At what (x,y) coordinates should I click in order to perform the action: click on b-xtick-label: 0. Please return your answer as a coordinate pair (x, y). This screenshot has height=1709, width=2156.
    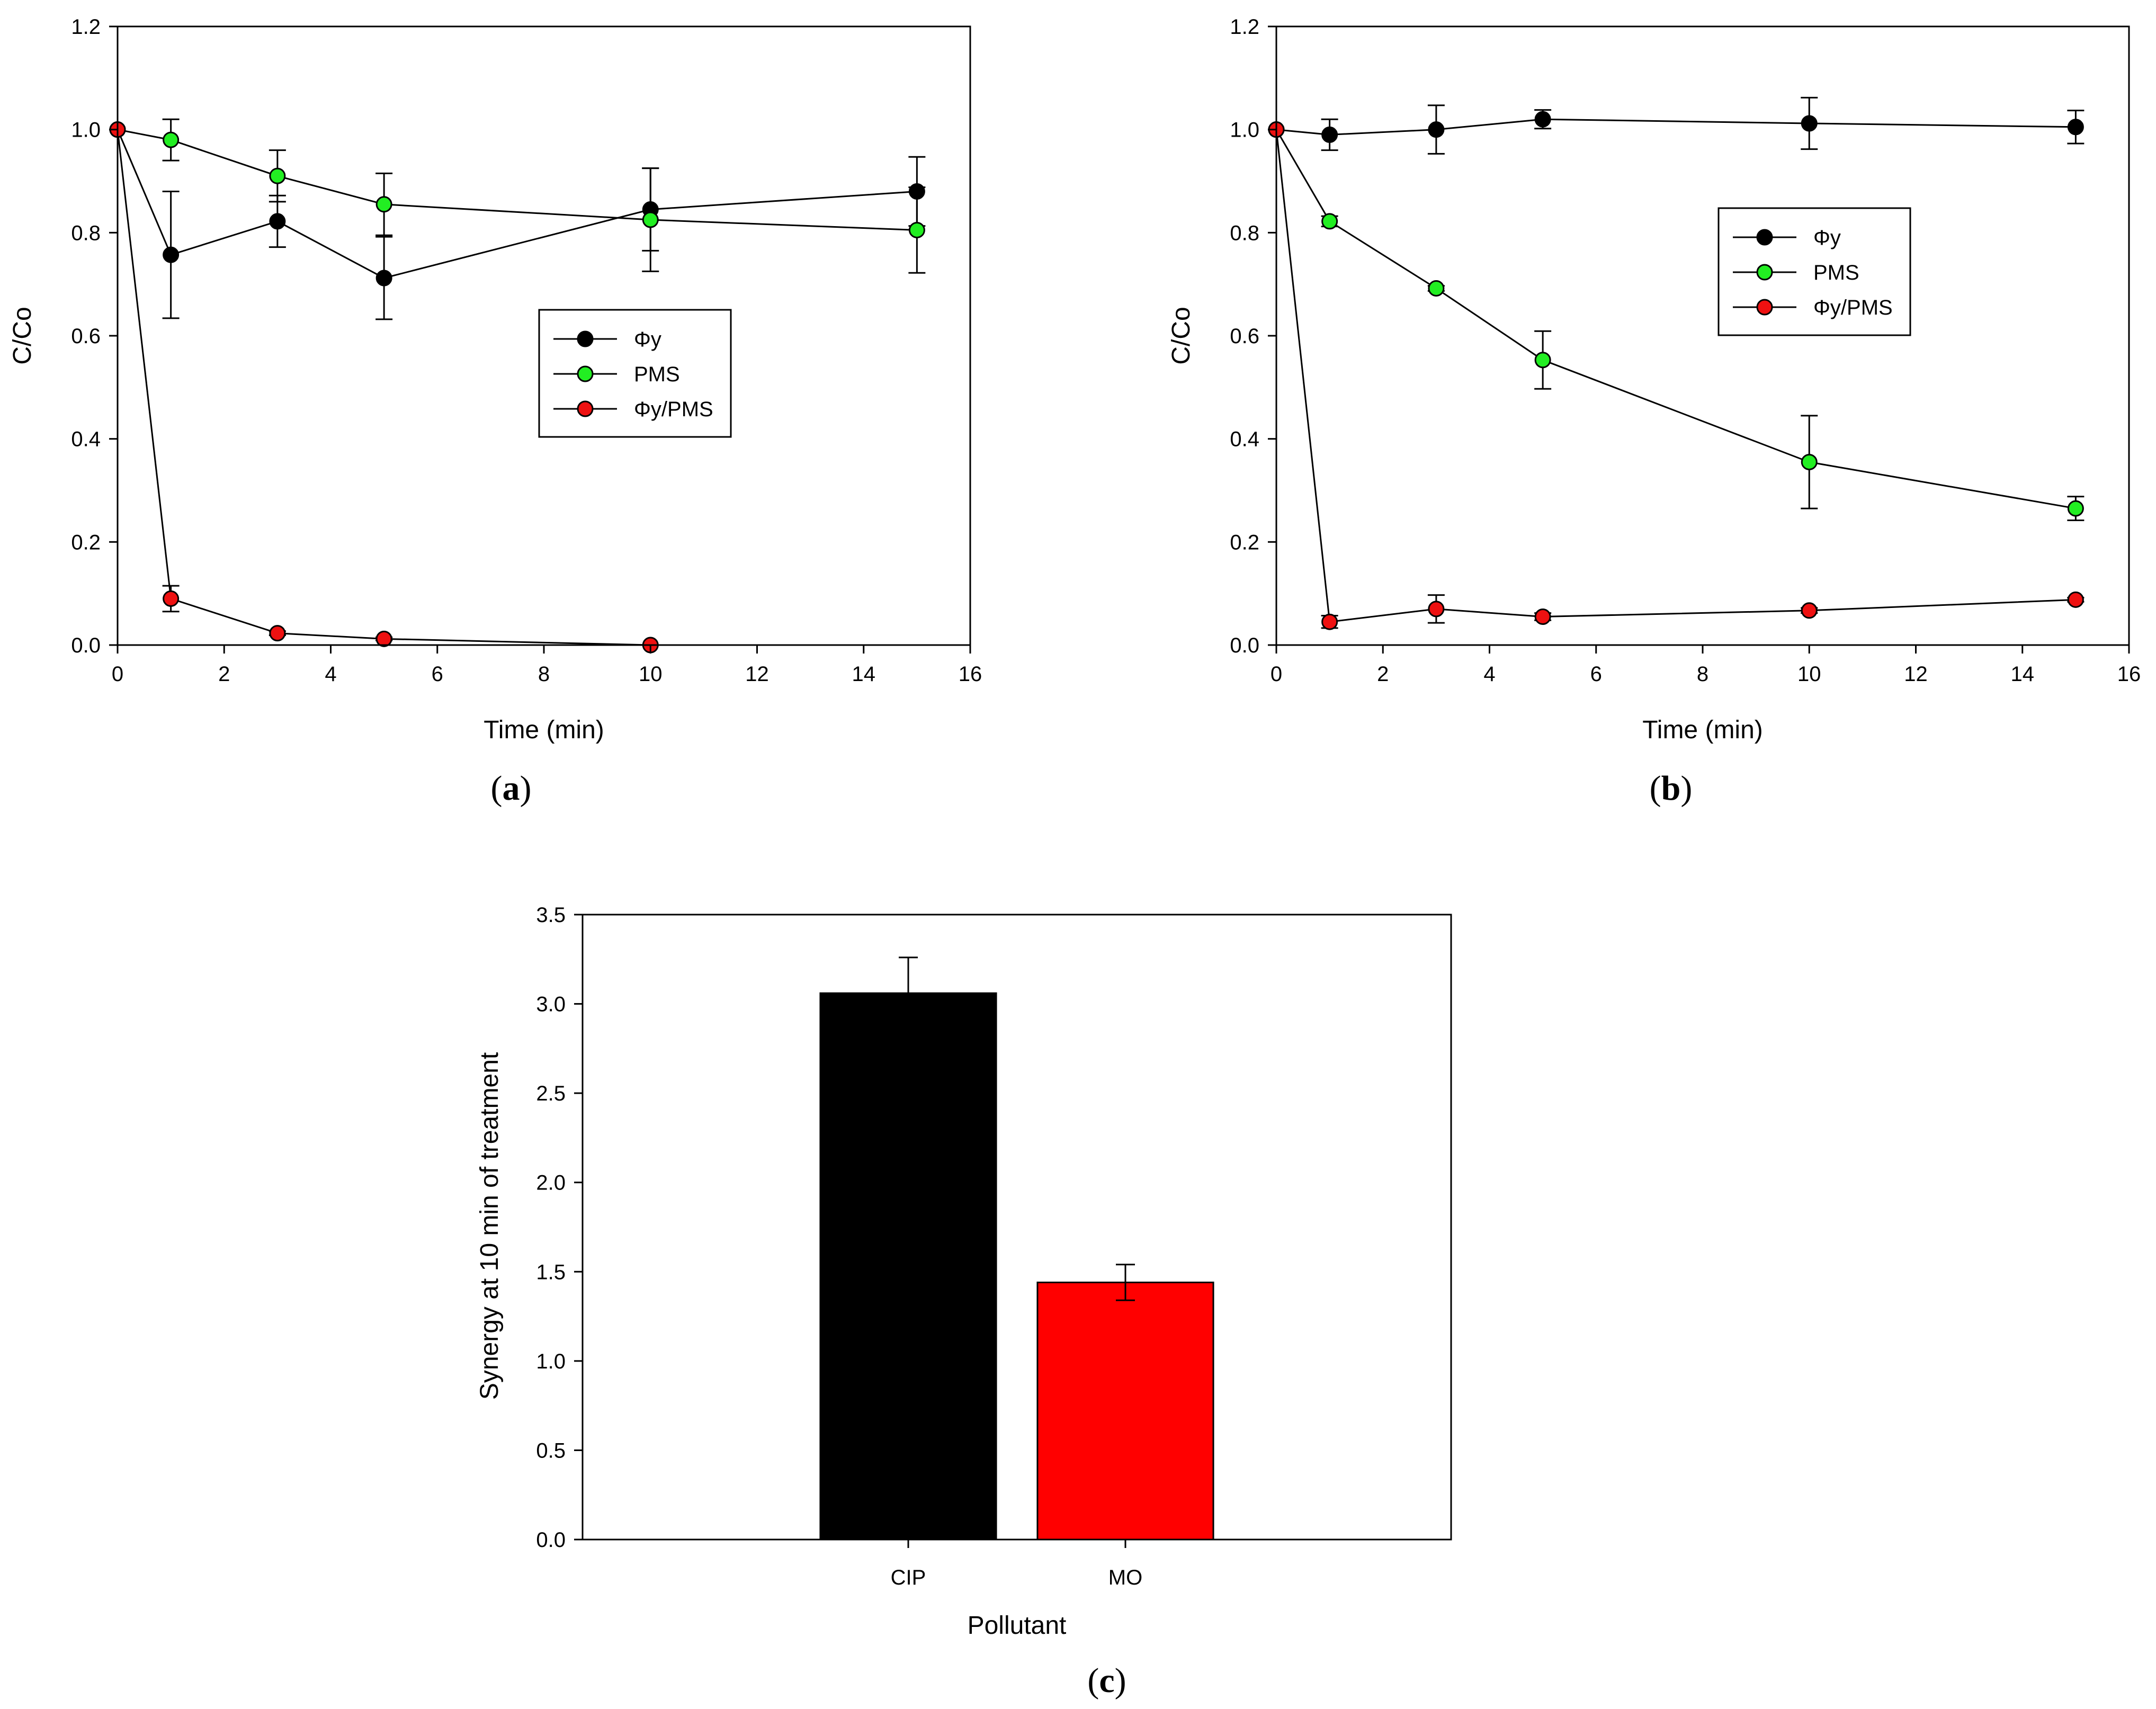
    Looking at the image, I should click on (1276, 674).